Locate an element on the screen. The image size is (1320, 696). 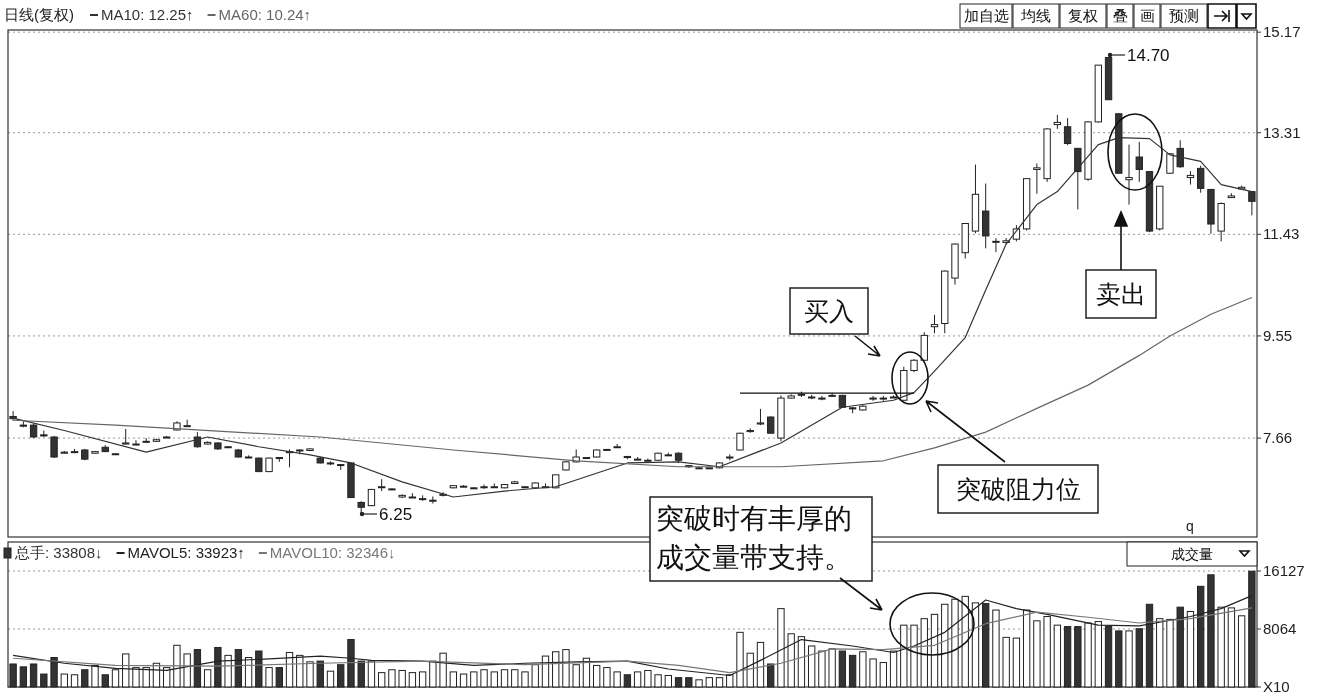
y-tick-label: 16127 is located at coordinates (1284, 571).